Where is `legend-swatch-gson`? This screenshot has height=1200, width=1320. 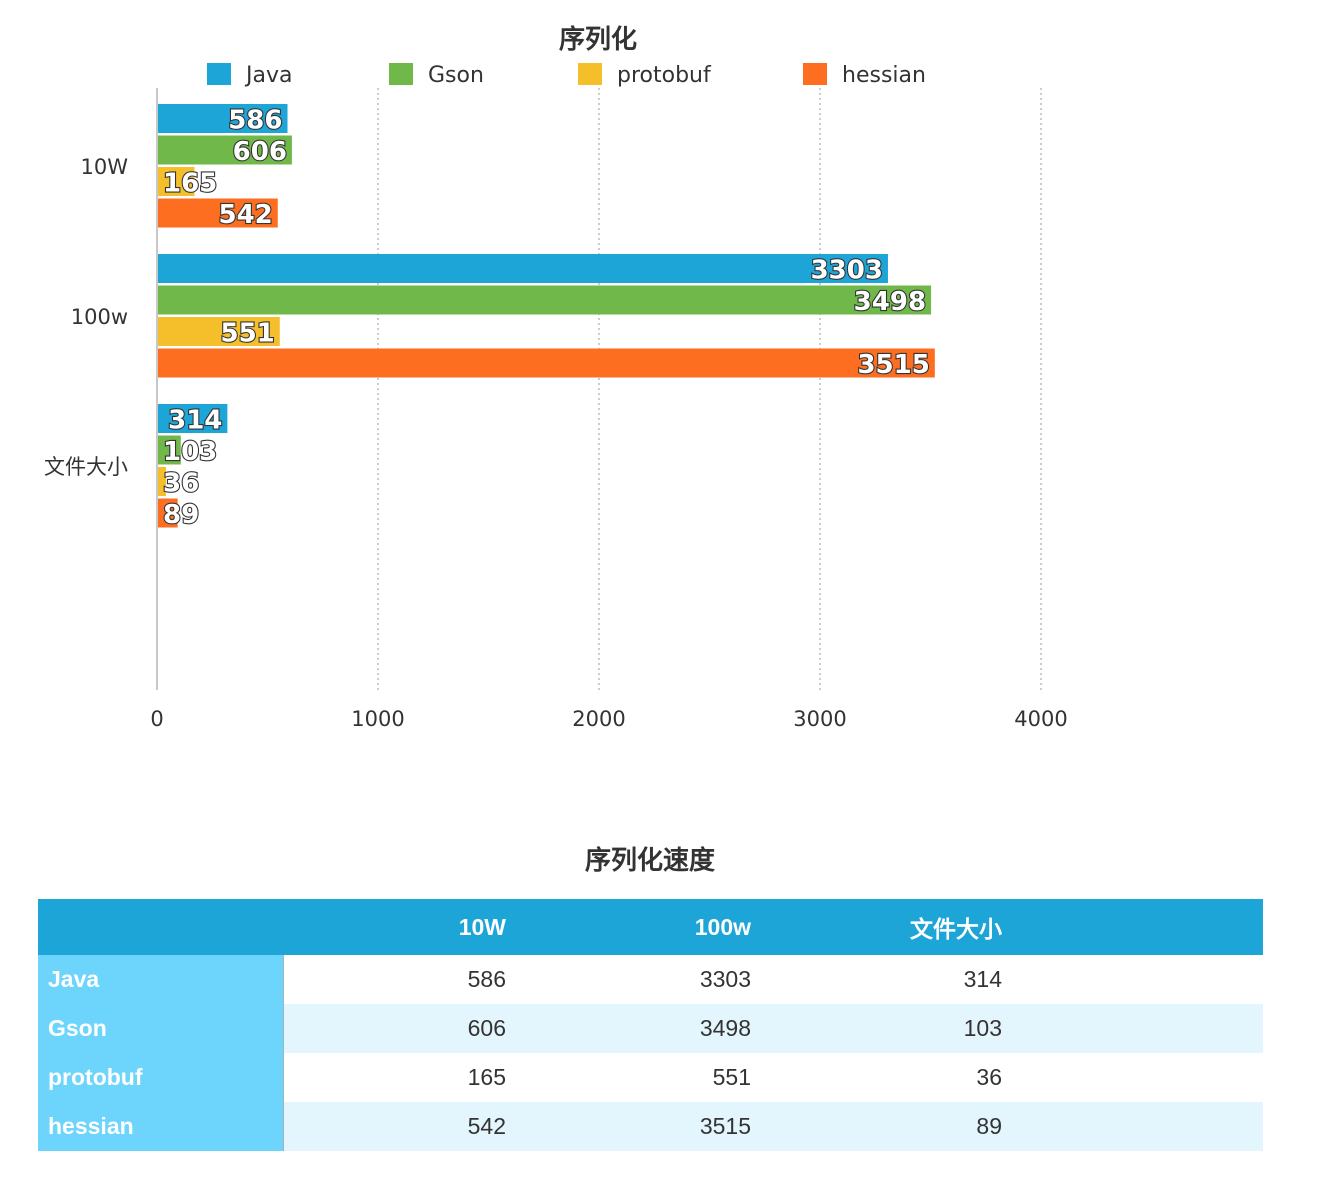
legend-swatch-gson is located at coordinates (401, 74).